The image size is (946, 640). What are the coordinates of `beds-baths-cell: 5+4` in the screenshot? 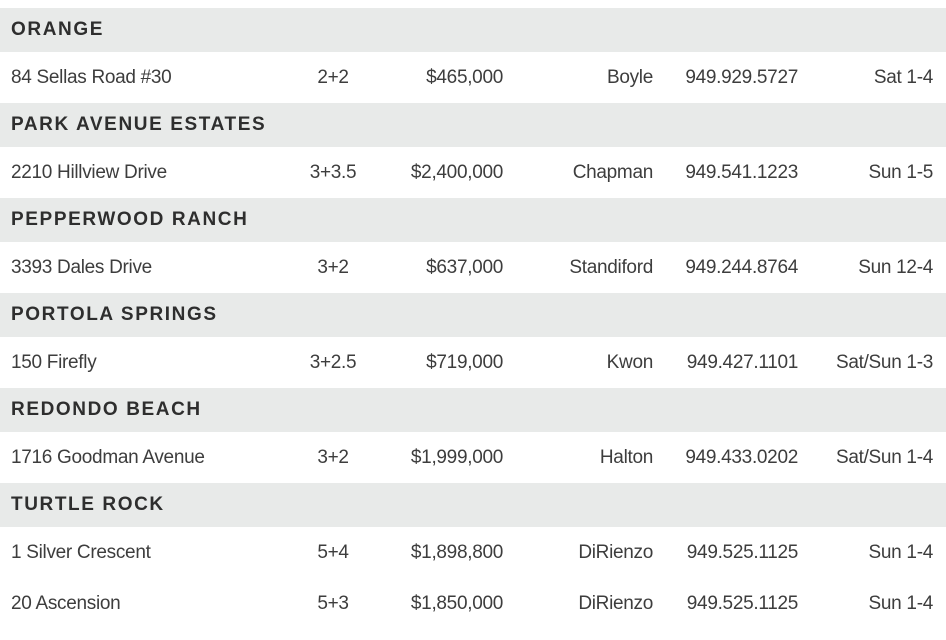 It's located at (333, 552).